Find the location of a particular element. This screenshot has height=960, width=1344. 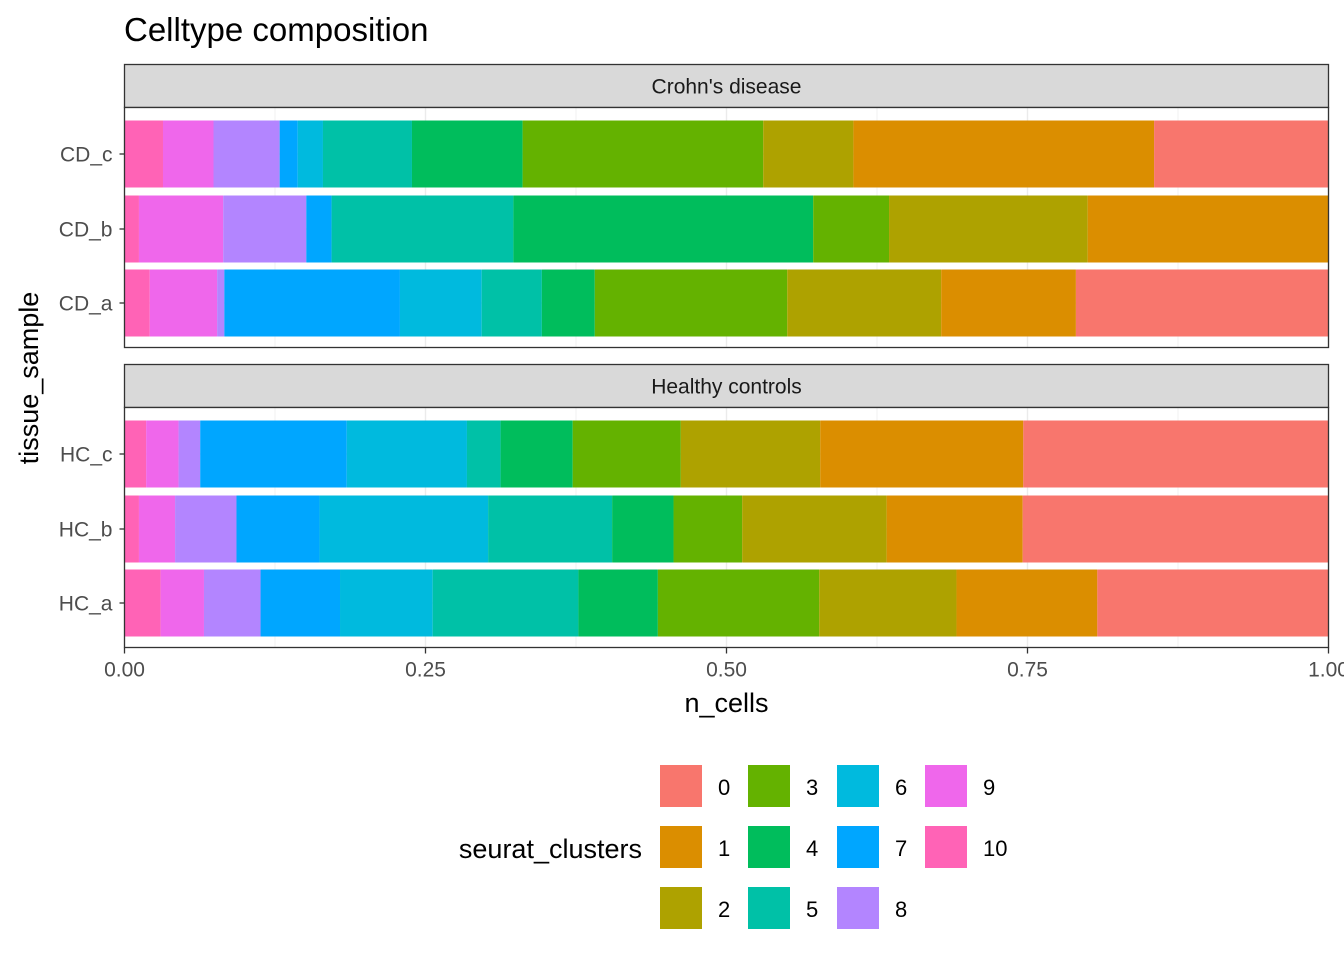

legend-label: 7 is located at coordinates (901, 848).